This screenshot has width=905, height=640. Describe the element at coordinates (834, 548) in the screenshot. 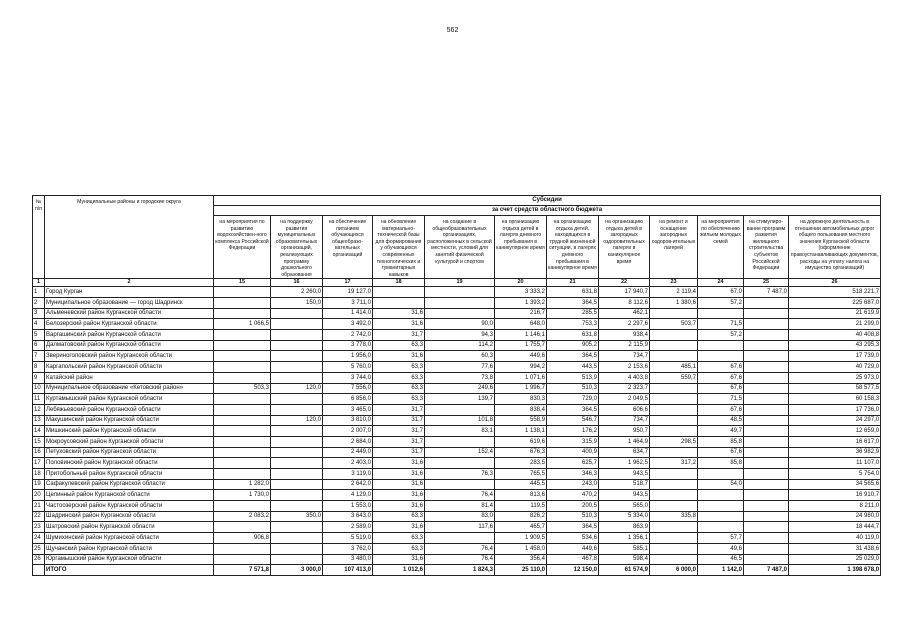

I see `cell: 31 438,6` at that location.